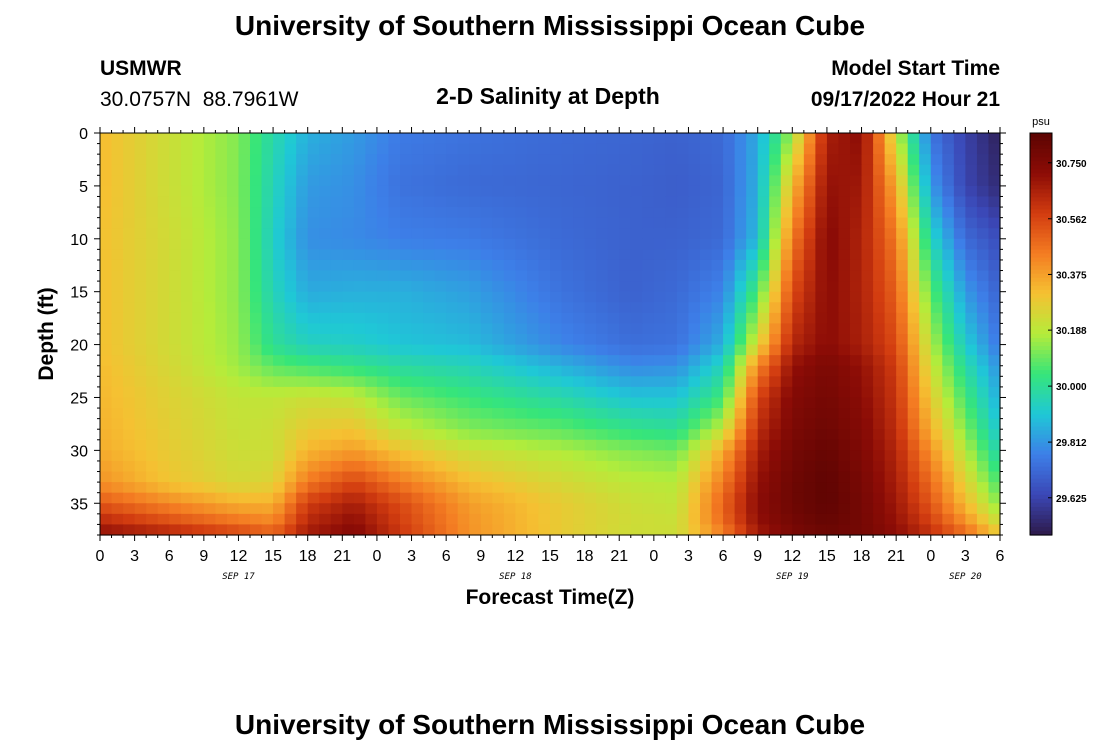 Image resolution: width=1100 pixels, height=750 pixels. I want to click on date-label: SEP 20, so click(965, 577).